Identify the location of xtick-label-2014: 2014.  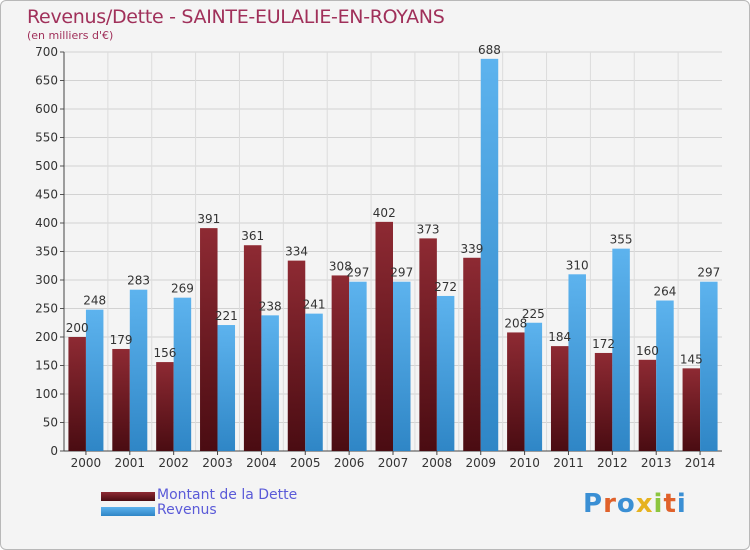
(700, 463).